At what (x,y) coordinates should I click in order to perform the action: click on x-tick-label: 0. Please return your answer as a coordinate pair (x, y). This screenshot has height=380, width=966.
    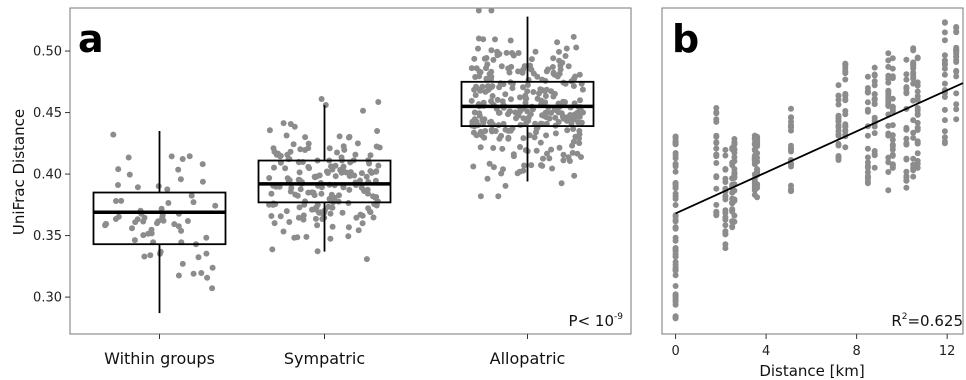
    Looking at the image, I should click on (675, 351).